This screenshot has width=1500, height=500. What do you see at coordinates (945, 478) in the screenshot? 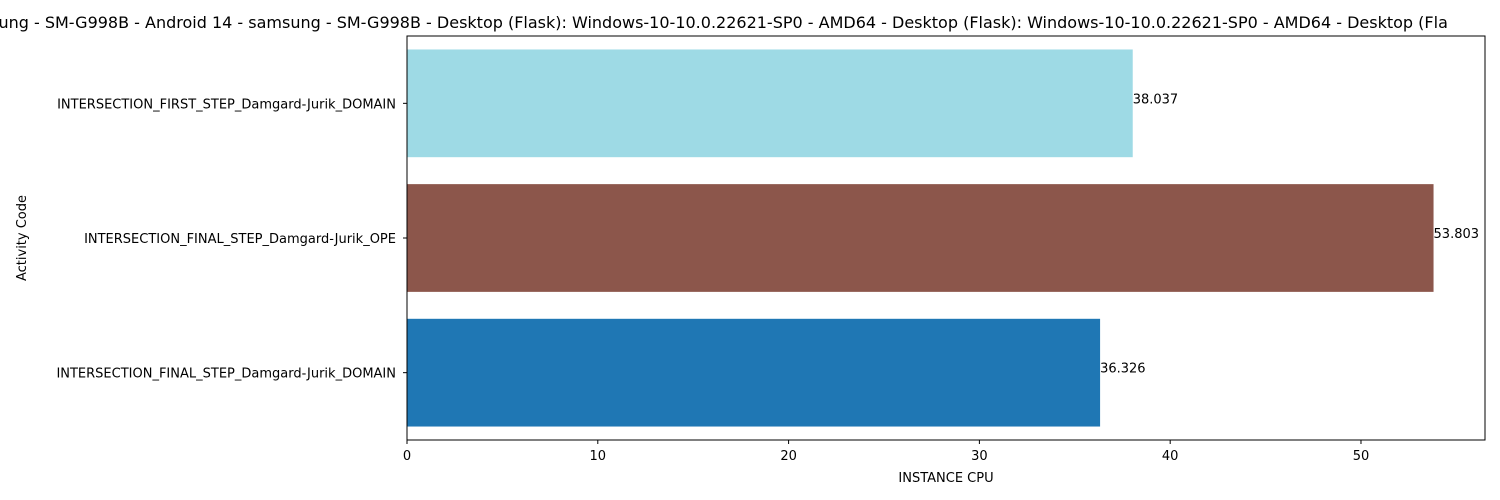
I see `x-axis-label: INSTANCE CPU` at bounding box center [945, 478].